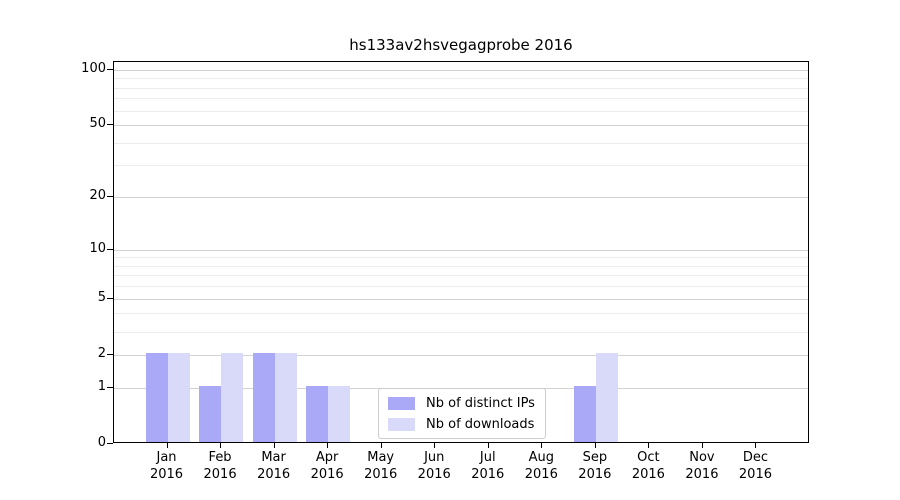 The image size is (900, 500). Describe the element at coordinates (401, 424) in the screenshot. I see `legend-swatch-downloads` at that location.